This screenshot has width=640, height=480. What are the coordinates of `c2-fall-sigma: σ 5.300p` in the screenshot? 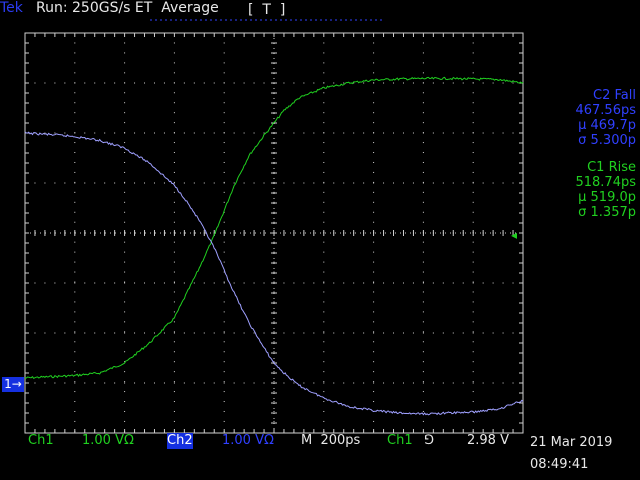 It's located at (607, 140).